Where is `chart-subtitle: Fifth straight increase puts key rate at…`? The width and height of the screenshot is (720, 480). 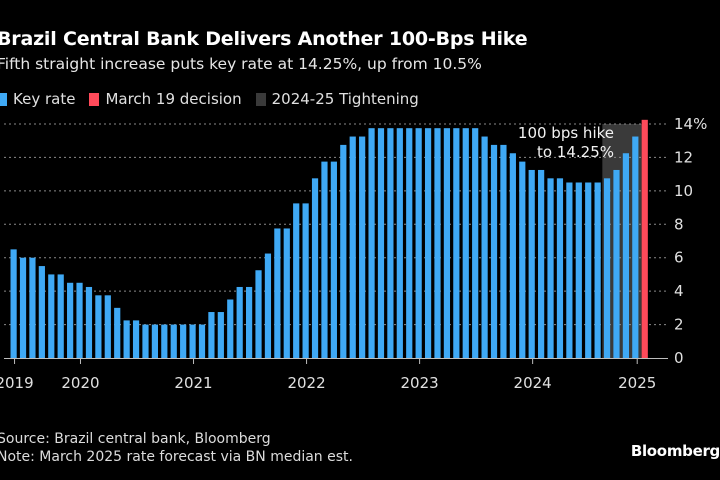
chart-subtitle: Fifth straight increase puts key rate at… is located at coordinates (241, 64).